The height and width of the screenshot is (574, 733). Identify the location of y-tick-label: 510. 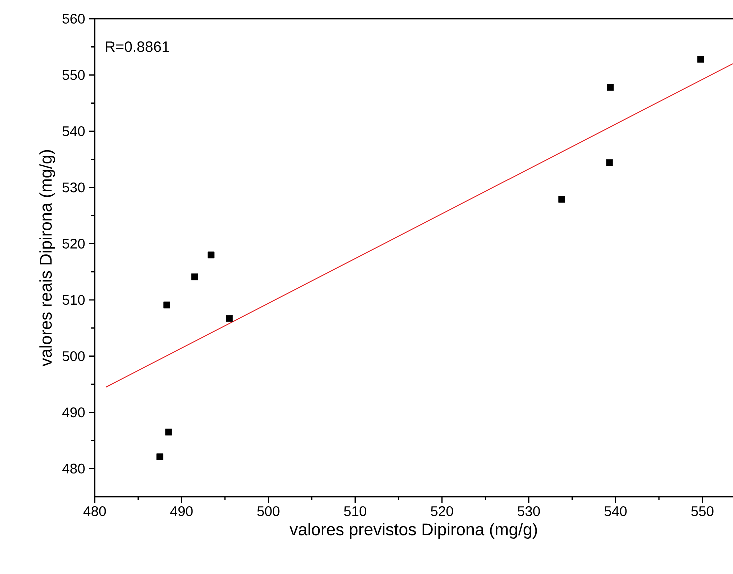
(73, 300).